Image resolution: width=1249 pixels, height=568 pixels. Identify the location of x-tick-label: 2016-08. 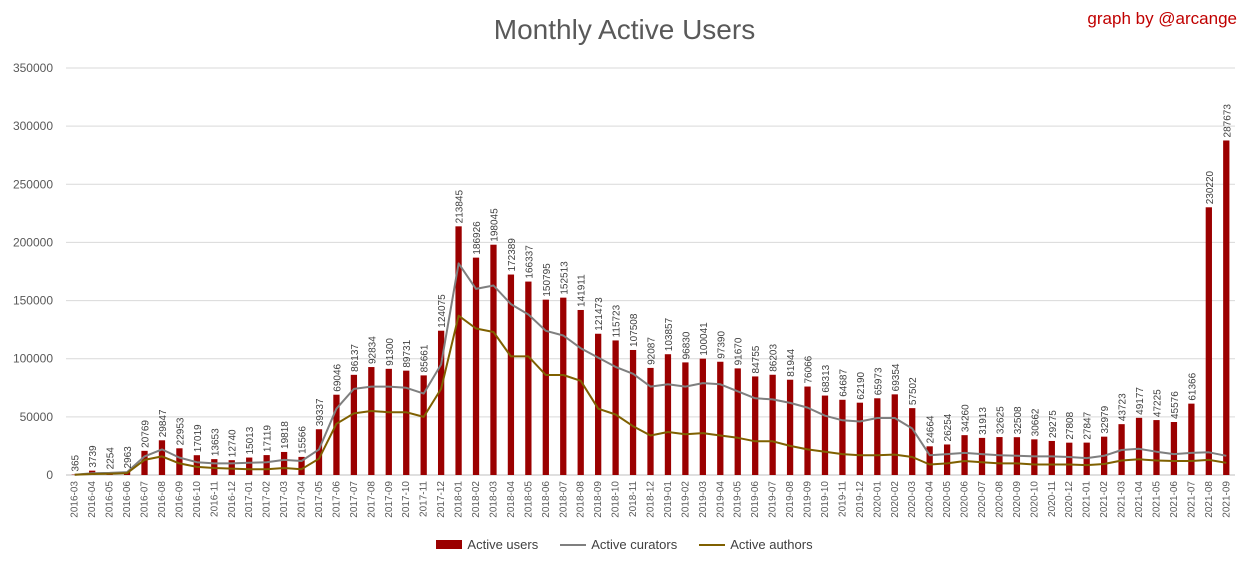
(162, 499).